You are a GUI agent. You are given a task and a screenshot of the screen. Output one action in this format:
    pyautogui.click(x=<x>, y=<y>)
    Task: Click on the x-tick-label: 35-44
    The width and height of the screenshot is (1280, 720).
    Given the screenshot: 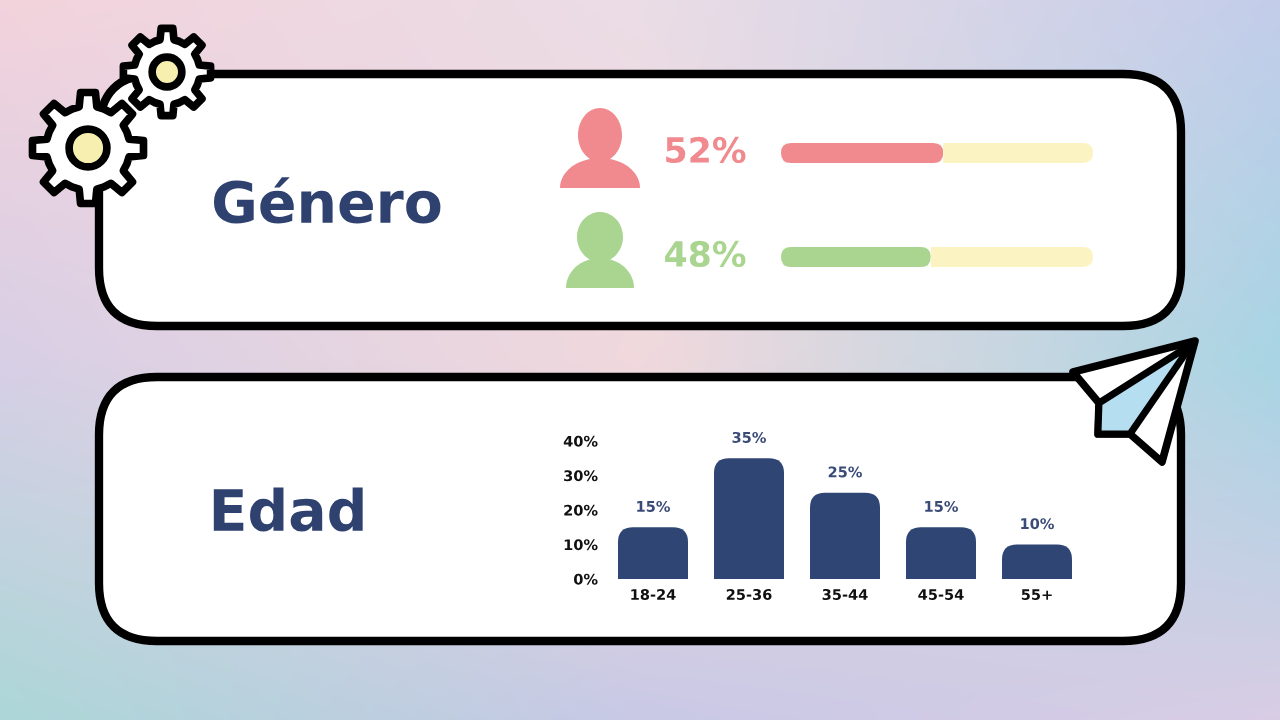 What is the action you would take?
    pyautogui.click(x=845, y=594)
    